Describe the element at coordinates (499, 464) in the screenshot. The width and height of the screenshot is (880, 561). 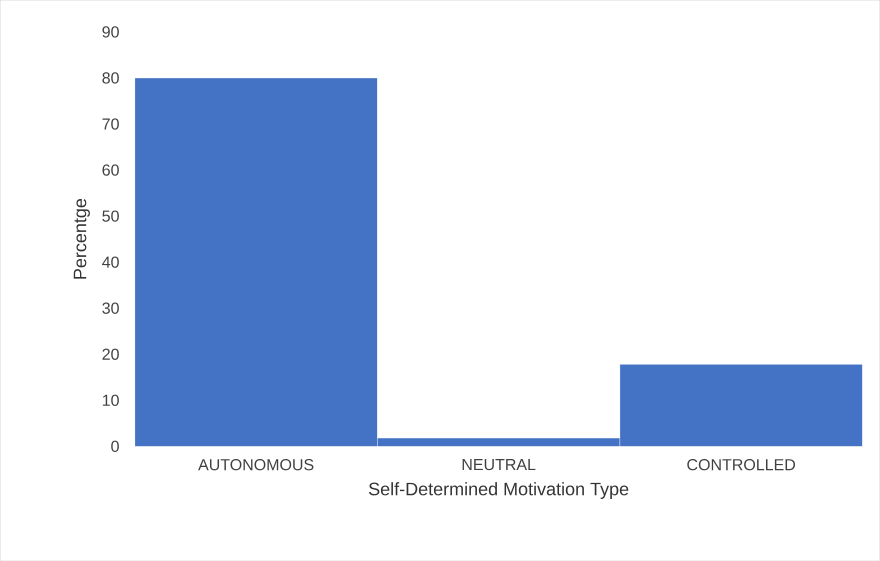
I see `x-tick-label: NEUTRAL` at that location.